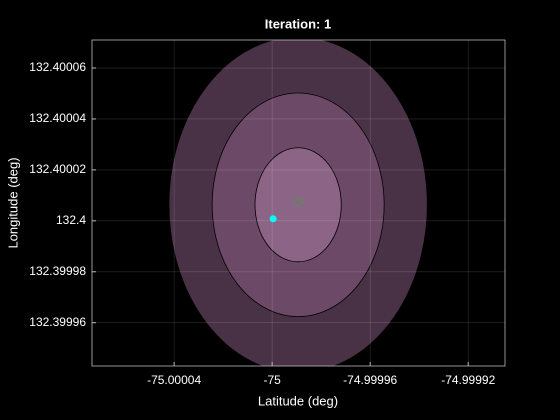 This screenshot has height=420, width=560. Describe the element at coordinates (71, 220) in the screenshot. I see `y-tick-label: 132.4` at that location.